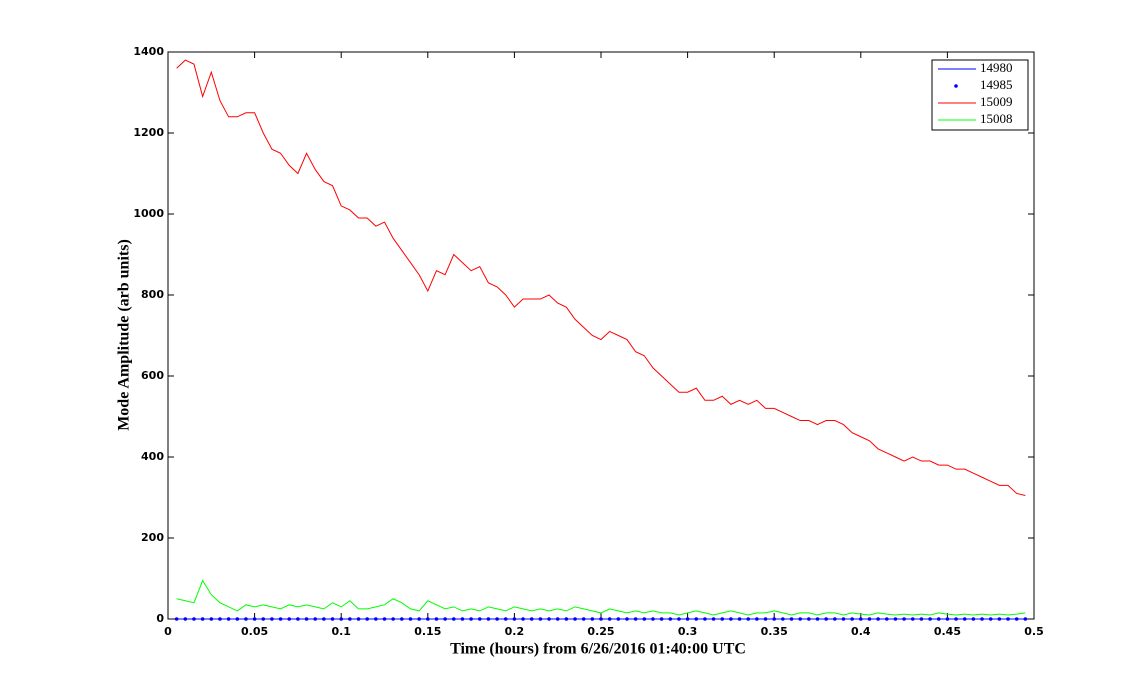  I want to click on legend-marker, so click(956, 86).